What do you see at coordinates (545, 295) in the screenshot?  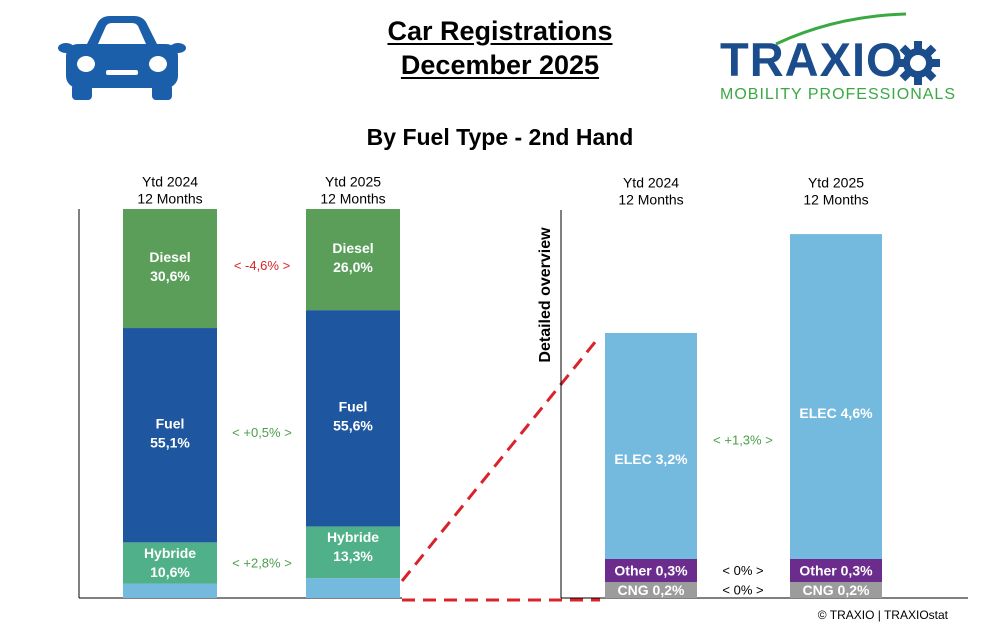 I see `right-chart-title: Detailed overview` at bounding box center [545, 295].